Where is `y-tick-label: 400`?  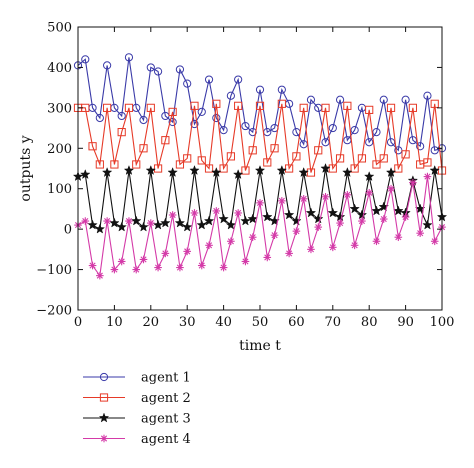 y-tick-label: 400 is located at coordinates (59, 68).